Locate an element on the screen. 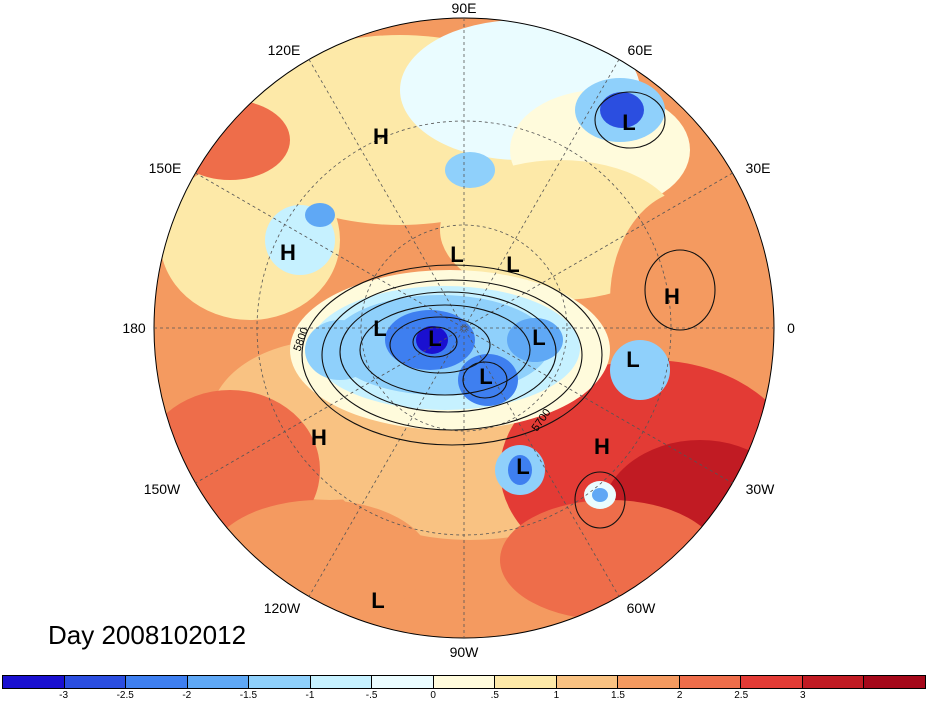 This screenshot has width=928, height=702. colorbar-tick-label: 1.5 is located at coordinates (618, 695).